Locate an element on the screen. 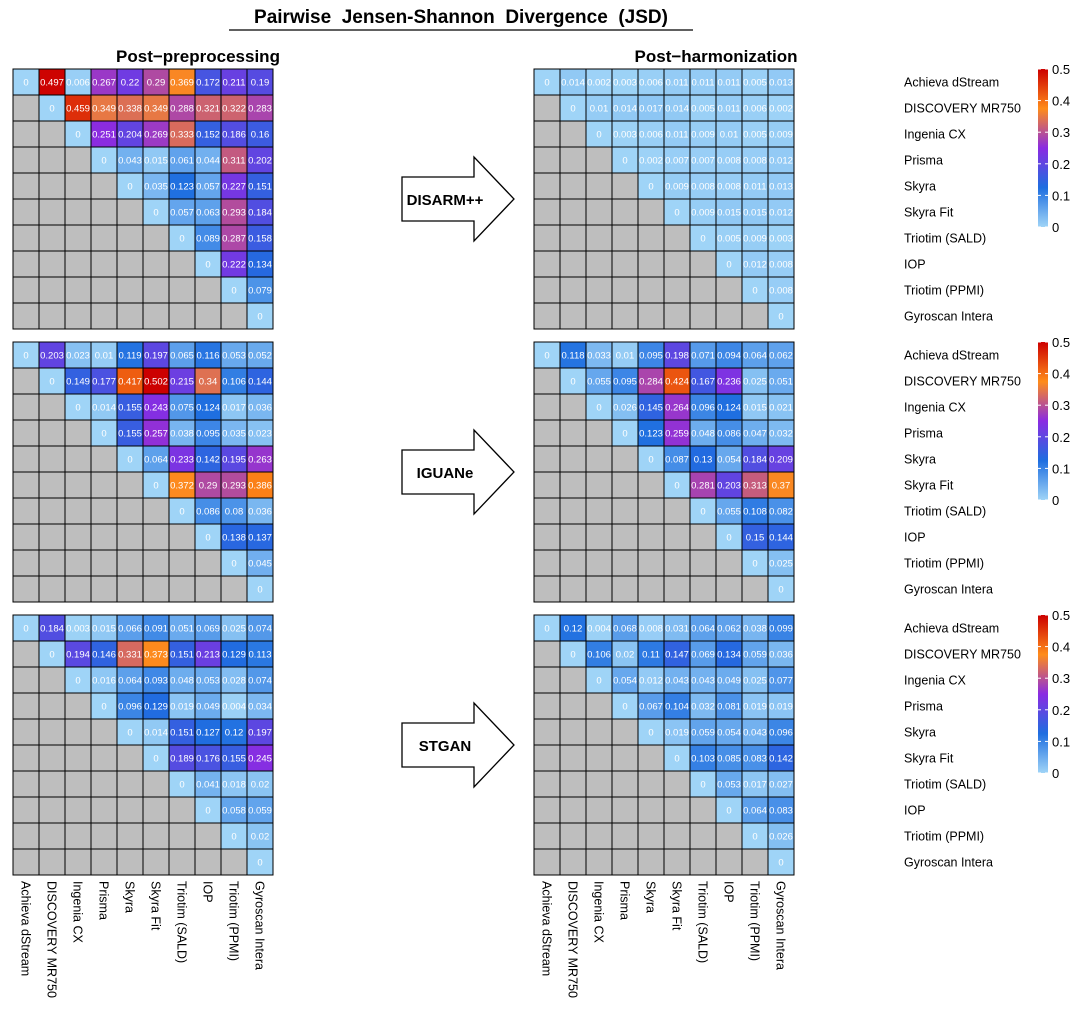  cell-stgan-post-r0-c9 is located at coordinates (781, 628).